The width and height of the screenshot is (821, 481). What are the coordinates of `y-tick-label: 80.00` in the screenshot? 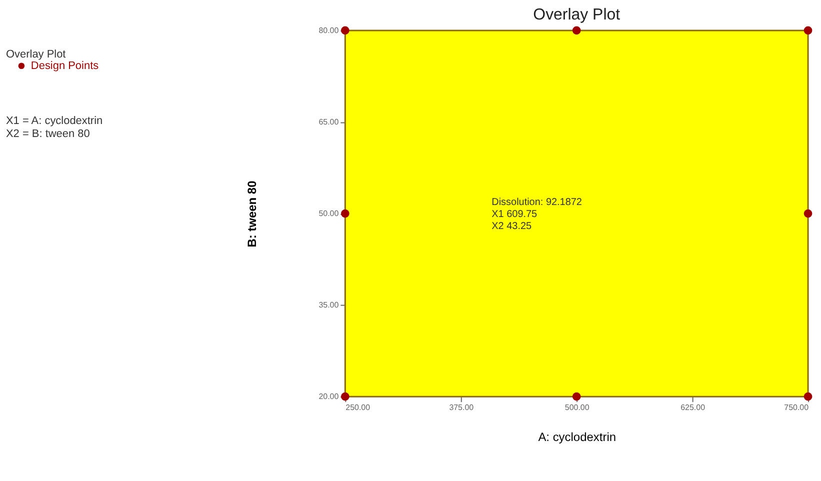 It's located at (329, 30).